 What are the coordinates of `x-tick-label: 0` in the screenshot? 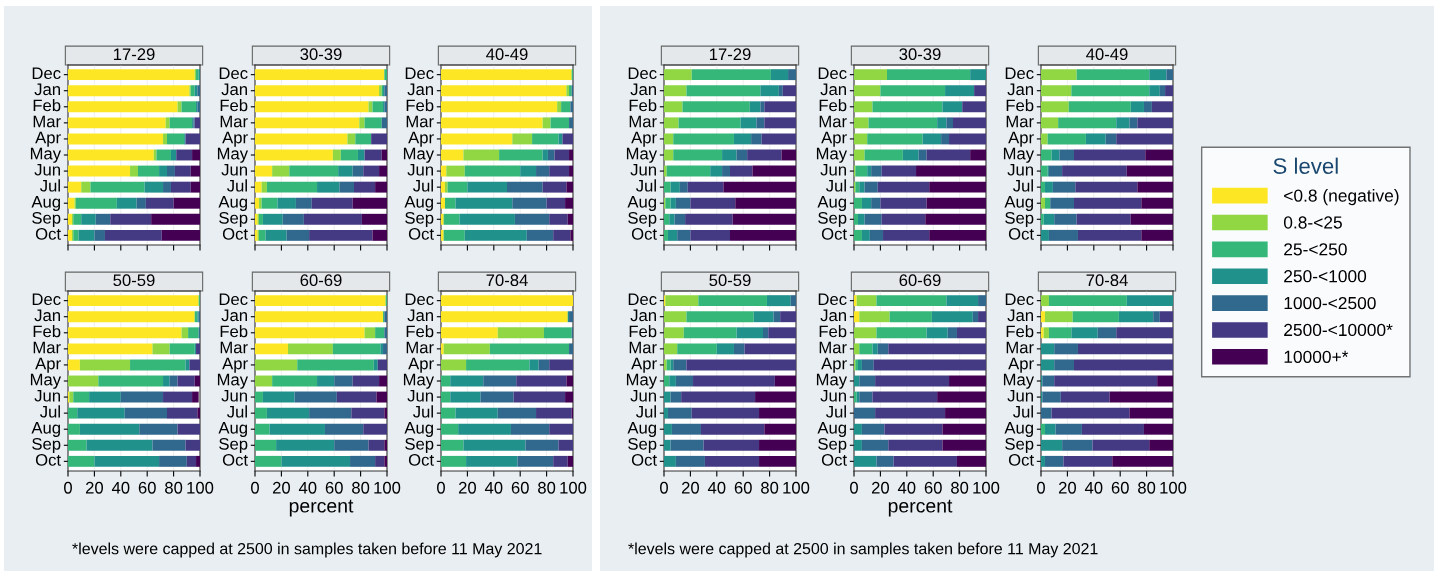 It's located at (68, 487).